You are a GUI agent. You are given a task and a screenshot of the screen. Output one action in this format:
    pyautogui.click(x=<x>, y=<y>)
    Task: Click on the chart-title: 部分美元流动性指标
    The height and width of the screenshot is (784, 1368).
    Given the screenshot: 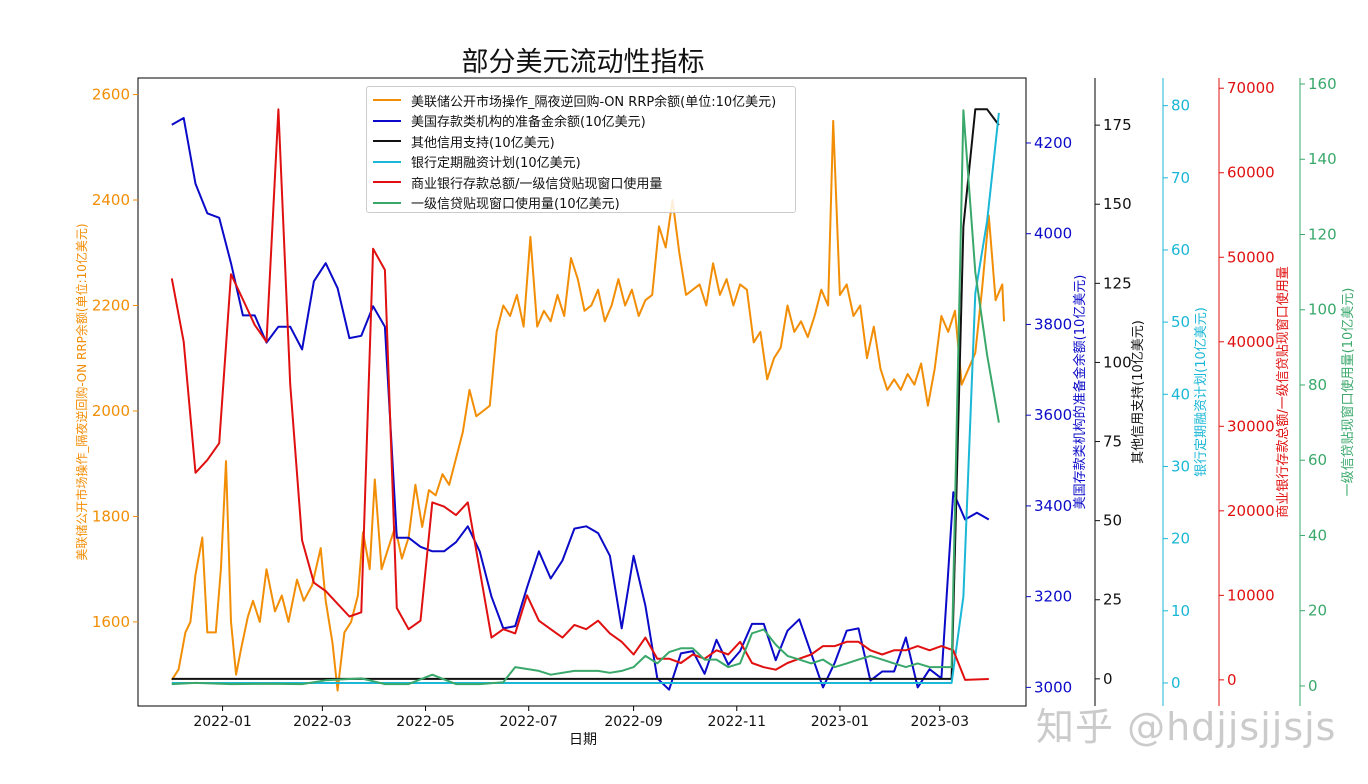 What is the action you would take?
    pyautogui.click(x=583, y=62)
    